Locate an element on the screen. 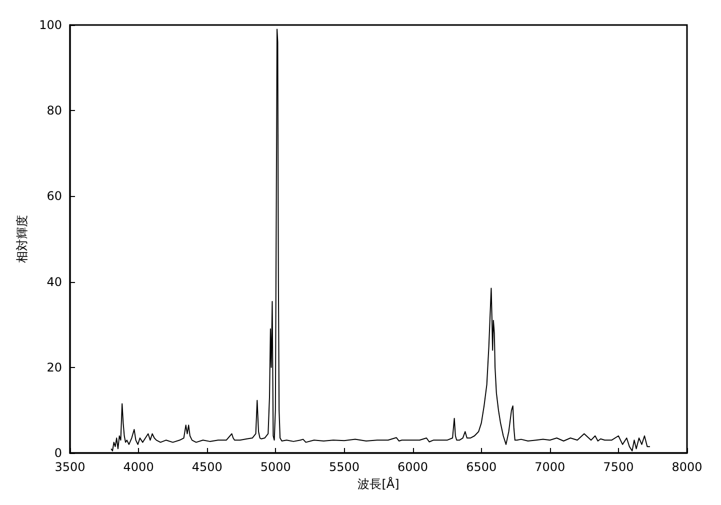 This screenshot has height=505, width=721. x-tick-label: 5500 is located at coordinates (344, 467).